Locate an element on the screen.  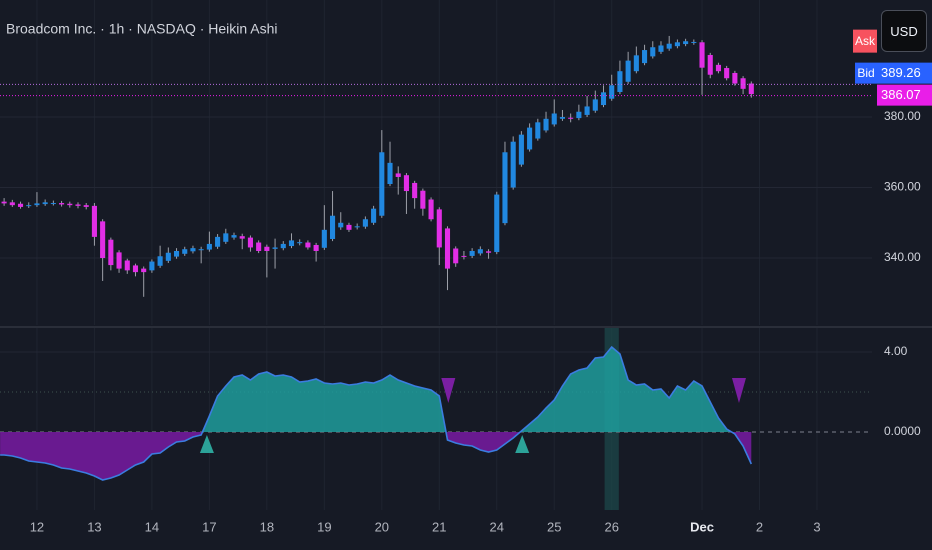
ask-tag-box is located at coordinates (865, 41).